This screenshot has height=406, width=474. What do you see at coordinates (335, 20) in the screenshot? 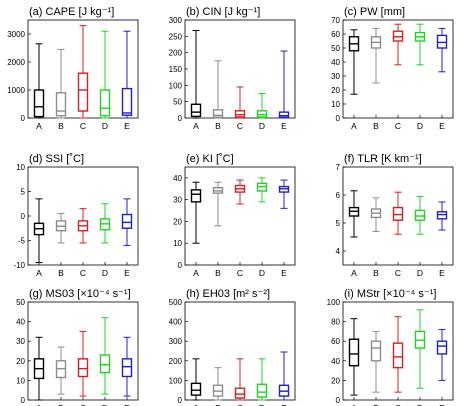
I see `y-tick-label: 70` at bounding box center [335, 20].